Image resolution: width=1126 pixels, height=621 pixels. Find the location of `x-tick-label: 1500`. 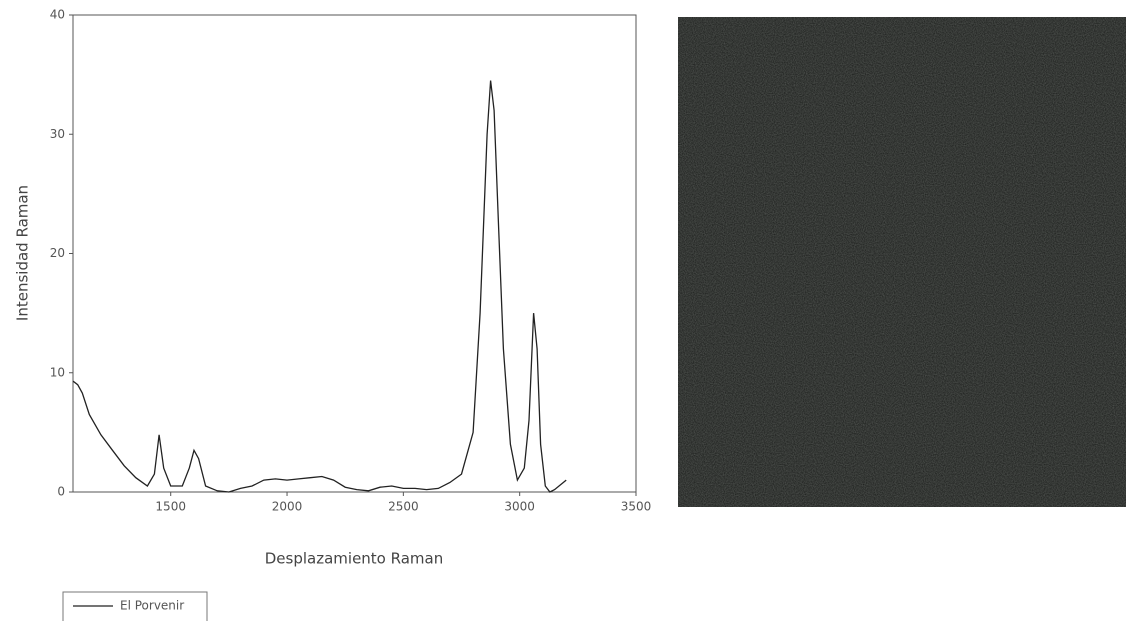

x-tick-label: 1500 is located at coordinates (170, 507).